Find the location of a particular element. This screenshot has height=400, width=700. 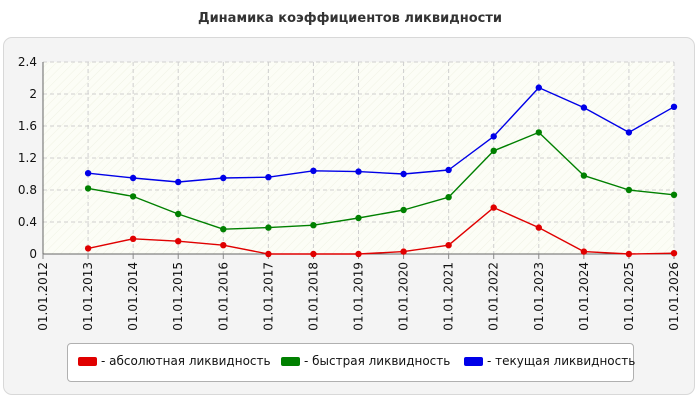

x-tick-label: 01.01.2016 is located at coordinates (223, 296).